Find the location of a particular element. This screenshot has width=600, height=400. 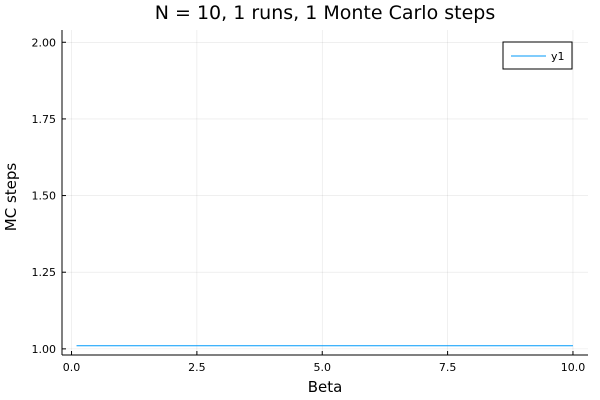

y-tick-label: 1.50 is located at coordinates (44, 196).